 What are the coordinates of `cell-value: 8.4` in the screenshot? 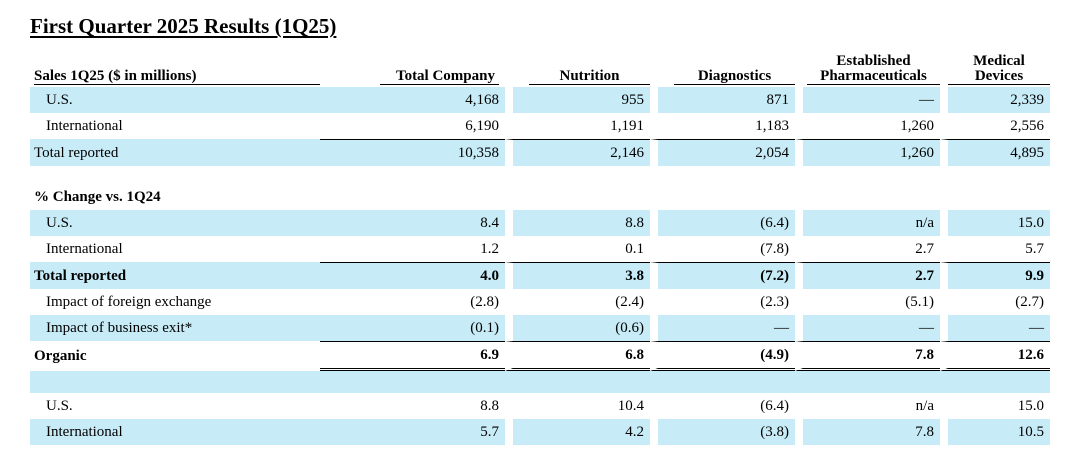 It's located at (412, 223).